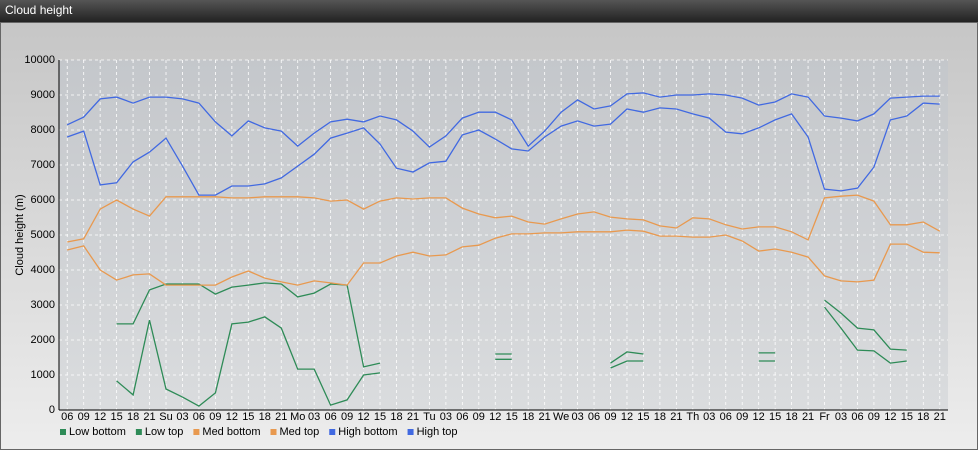  What do you see at coordinates (43, 305) in the screenshot?
I see `y-tick-label: 3000` at bounding box center [43, 305].